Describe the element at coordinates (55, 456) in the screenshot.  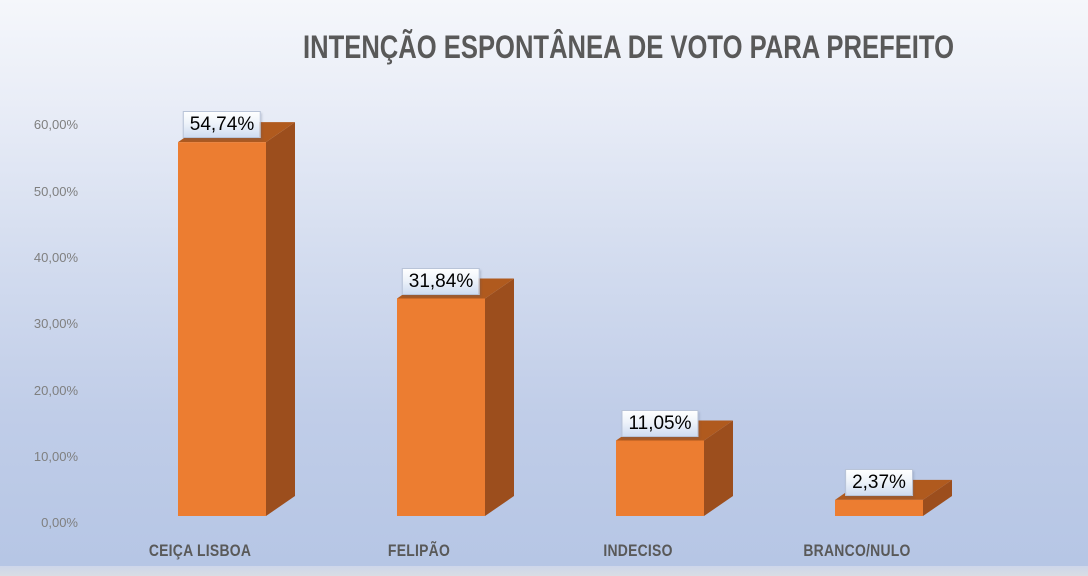
I see `y-tick-label: 10,00%` at that location.